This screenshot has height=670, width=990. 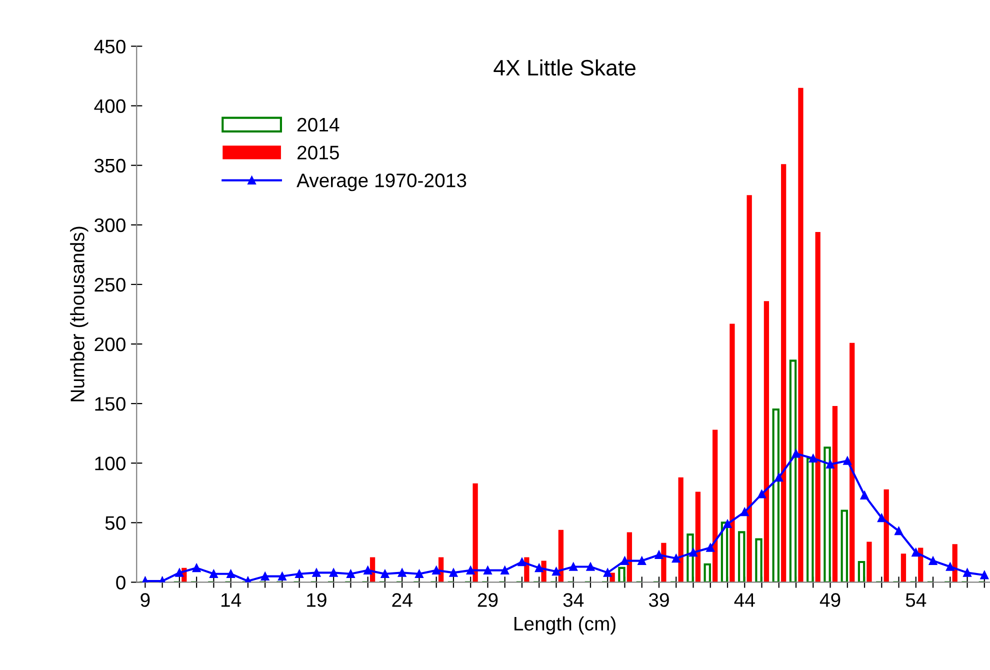 What do you see at coordinates (110, 344) in the screenshot?
I see `y-tick-label: 200` at bounding box center [110, 344].